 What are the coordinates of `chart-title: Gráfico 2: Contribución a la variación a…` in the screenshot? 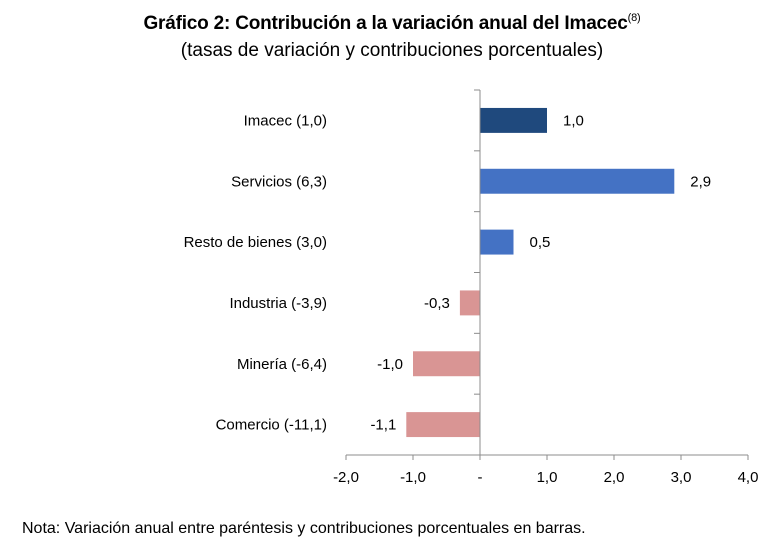 It's located at (392, 23).